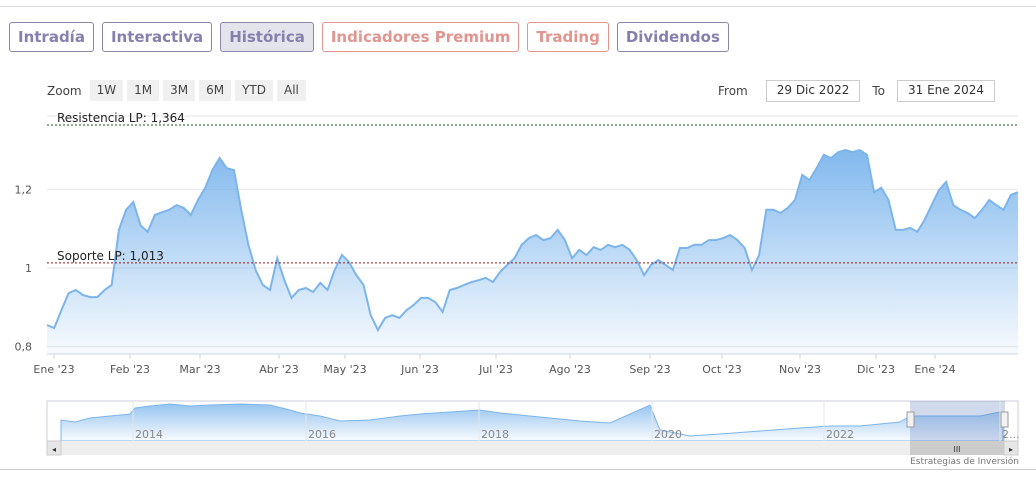  I want to click on to-label: To, so click(878, 91).